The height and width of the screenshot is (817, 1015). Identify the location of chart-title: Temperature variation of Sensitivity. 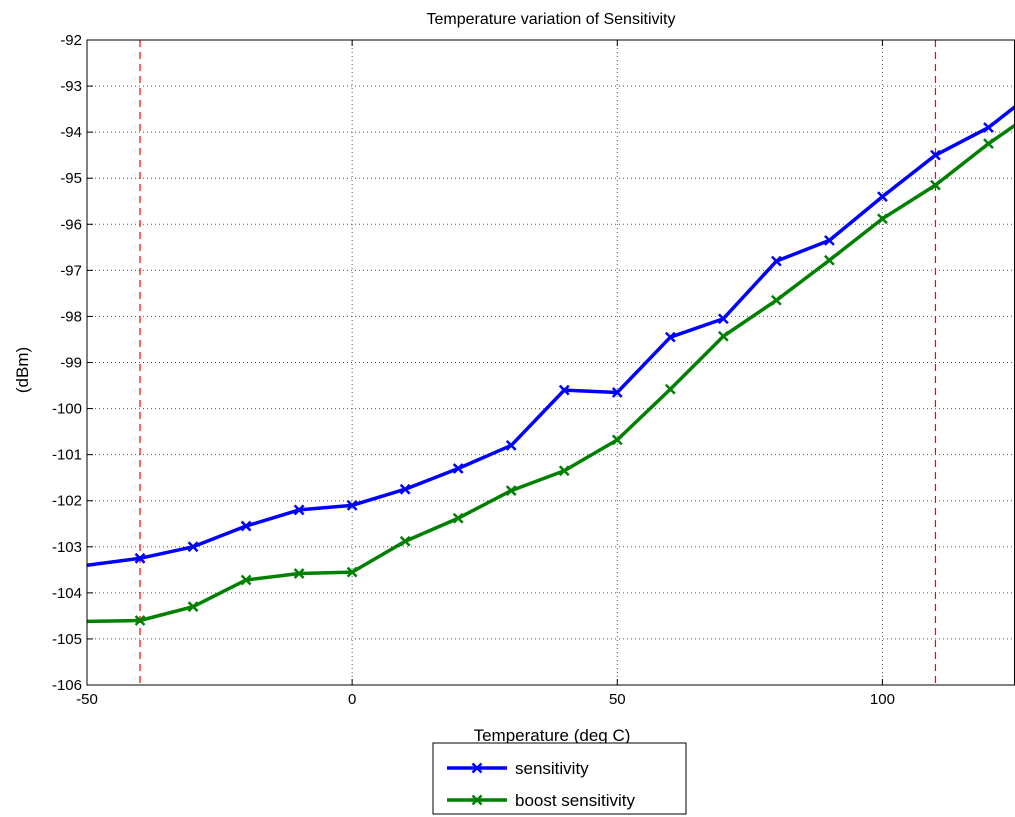
(551, 19).